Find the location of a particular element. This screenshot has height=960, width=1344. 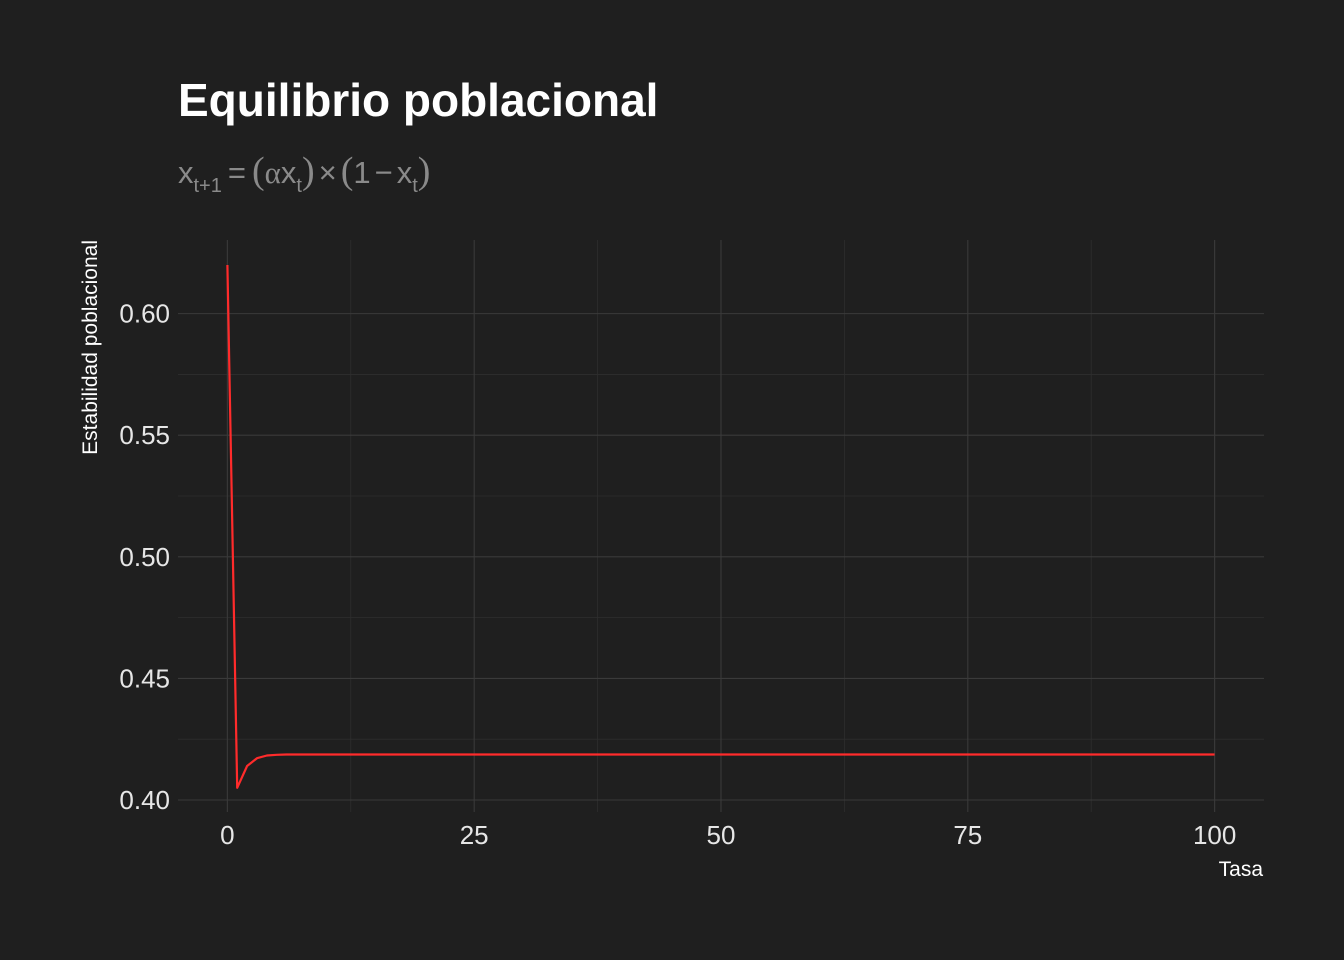

chart-title: Equilibrio poblacional is located at coordinates (418, 100).